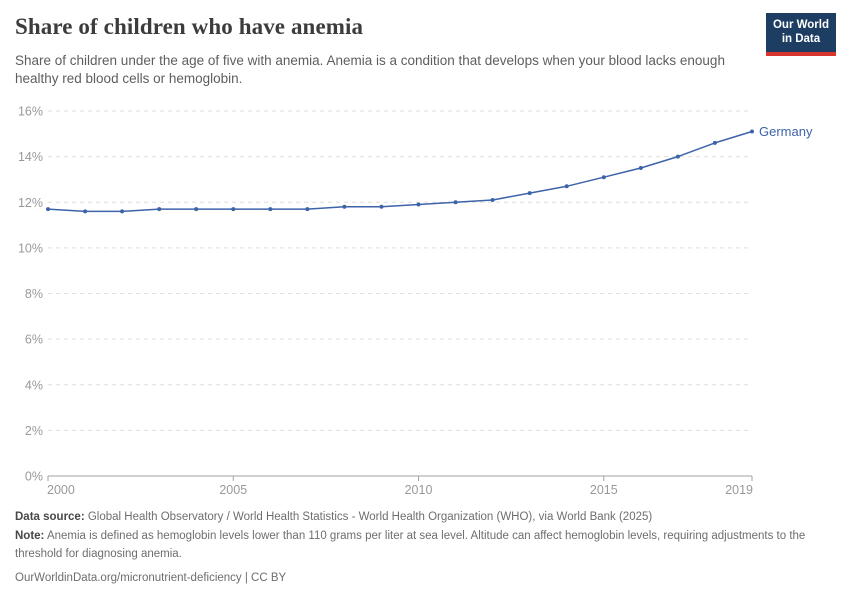  I want to click on trend-line, so click(400, 171).